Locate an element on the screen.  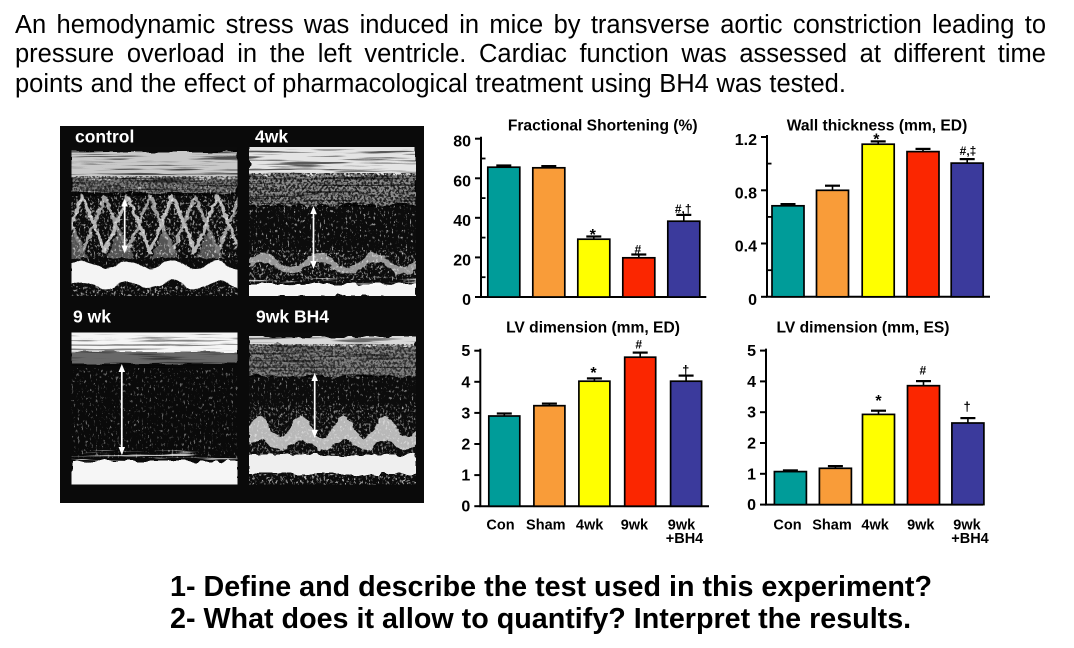
svg-text: LV dimension (mm, ED) is located at coordinates (593, 328).